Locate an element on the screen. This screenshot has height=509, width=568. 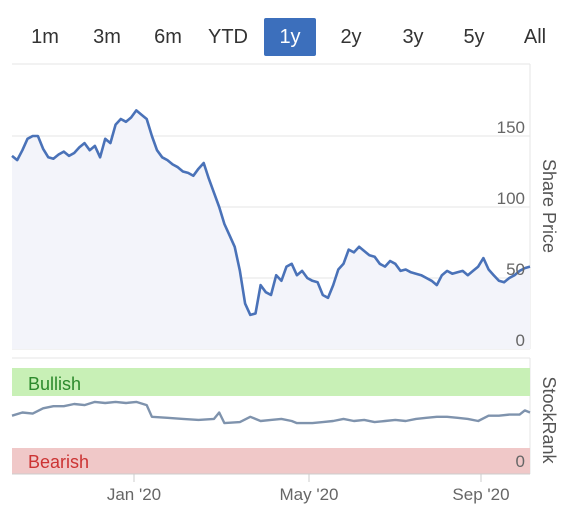
range-tab-6m: 6m is located at coordinates (168, 37).